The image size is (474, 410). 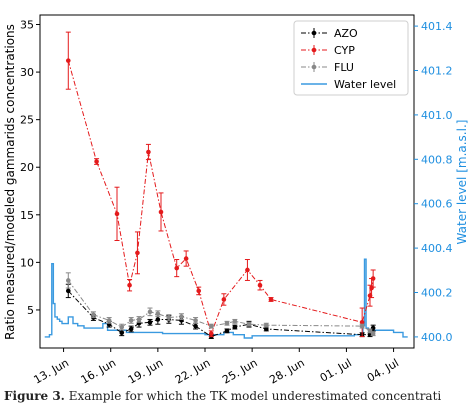 What do you see at coordinates (437, 337) in the screenshot?
I see `y2-tick-label: 400.0` at bounding box center [437, 337].